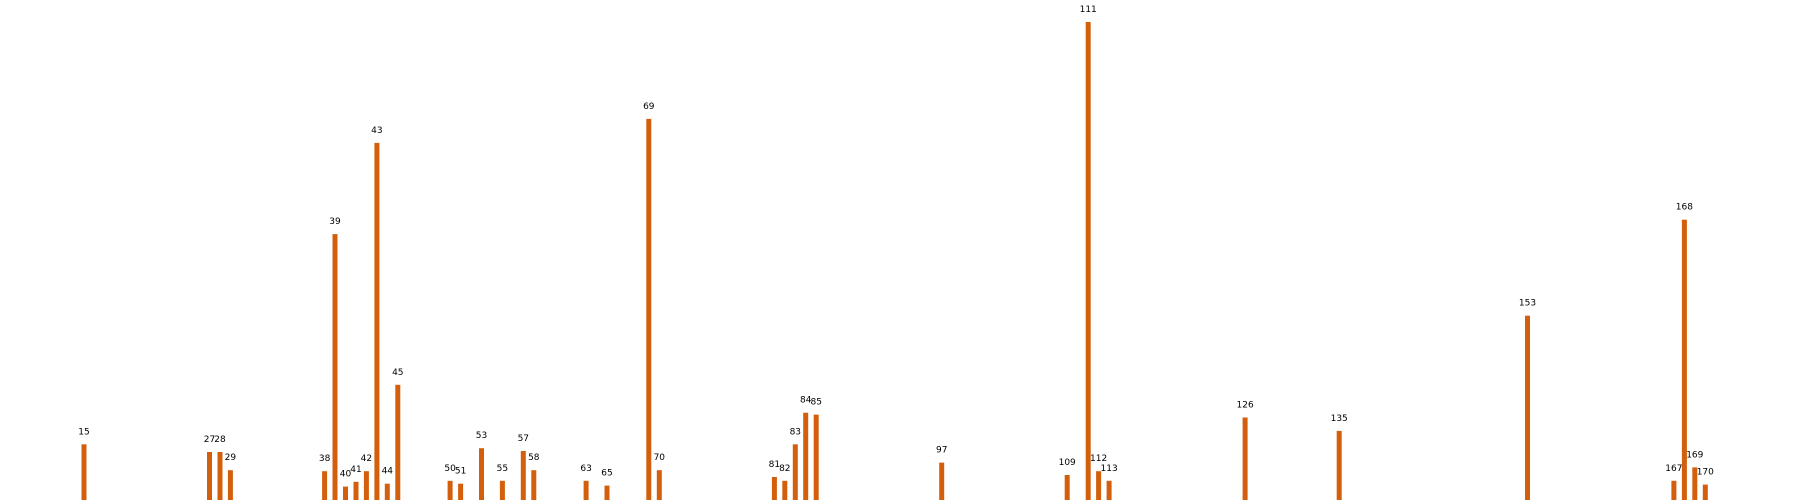  What do you see at coordinates (231, 458) in the screenshot?
I see `bar-label-29: 29` at bounding box center [231, 458].